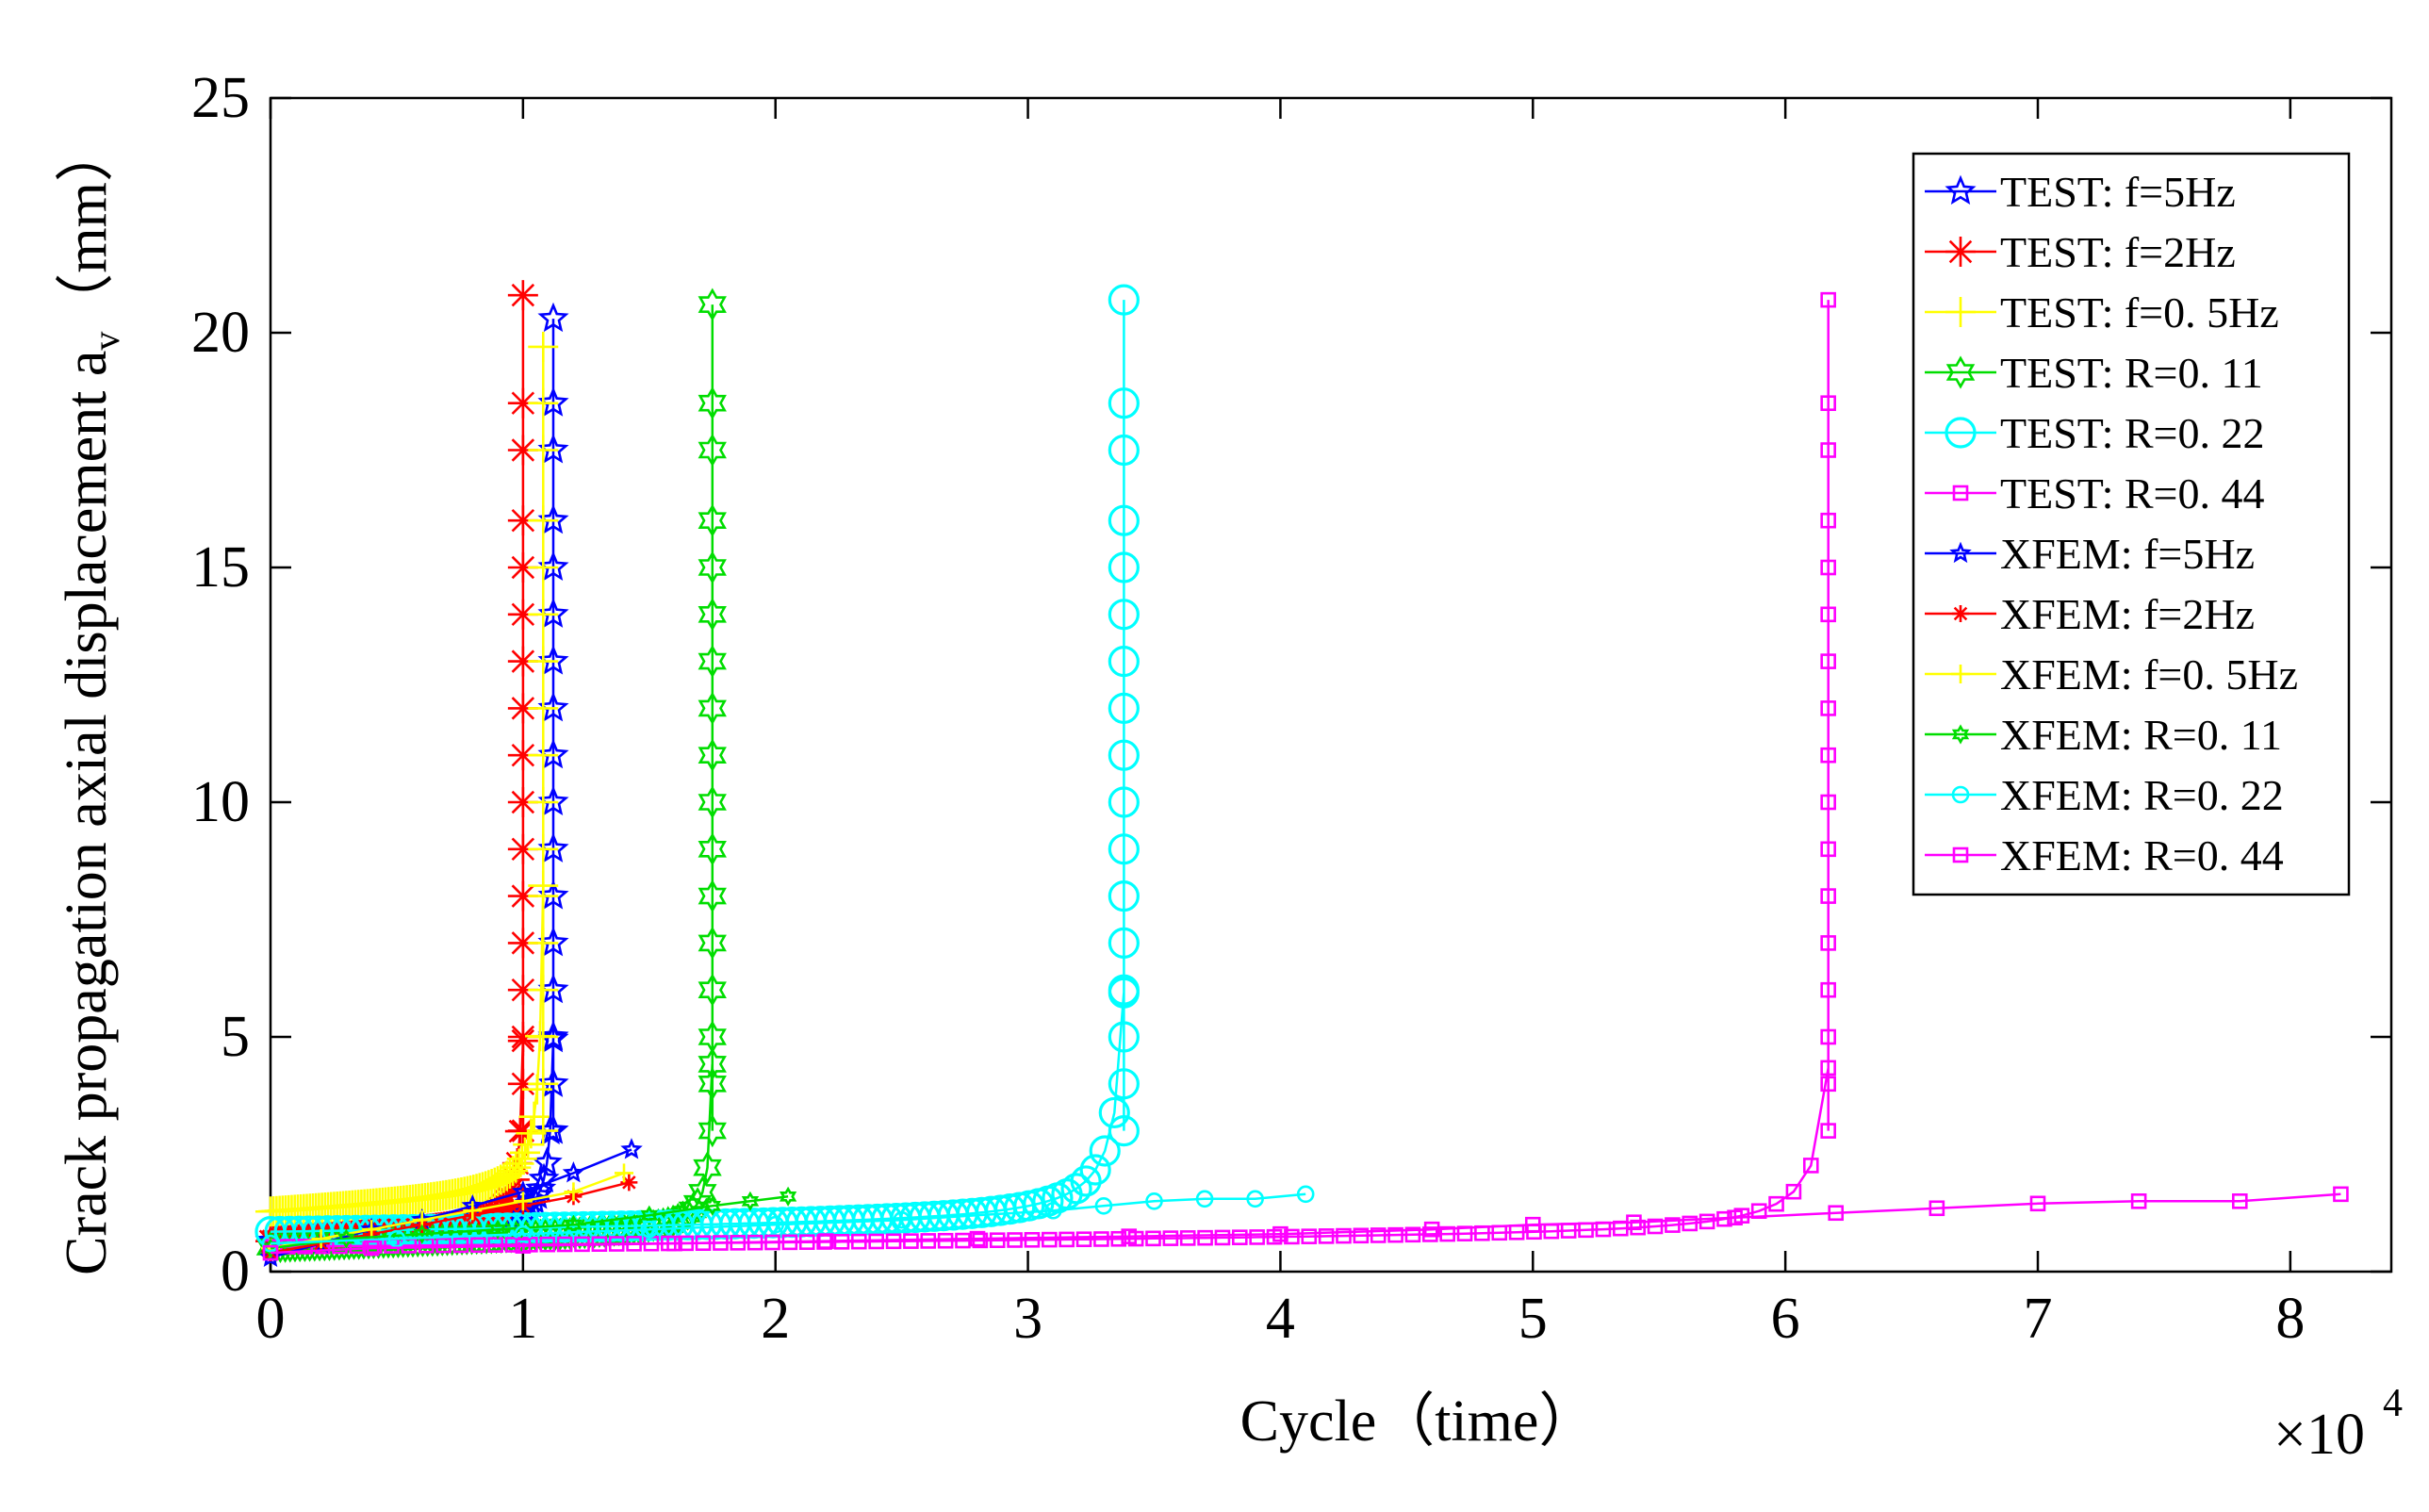 Image resolution: width=2429 pixels, height=1512 pixels. I want to click on legend-entry: TEST: f=2Hz, so click(2080, 252).